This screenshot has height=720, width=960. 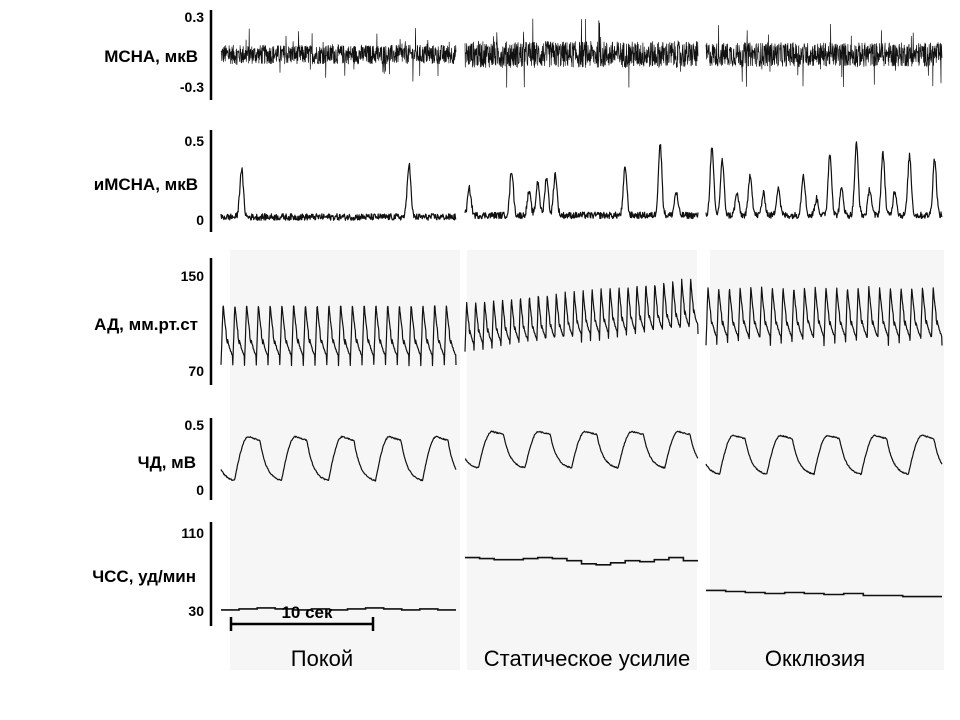 I want to click on condition-label-rest: Покой, so click(x=322, y=658).